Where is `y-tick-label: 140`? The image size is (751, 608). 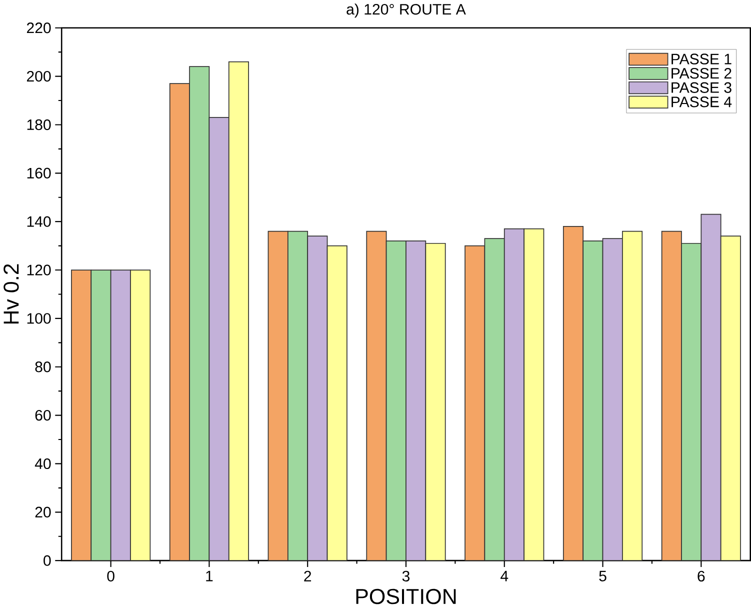 y-tick-label: 140 is located at coordinates (39, 222).